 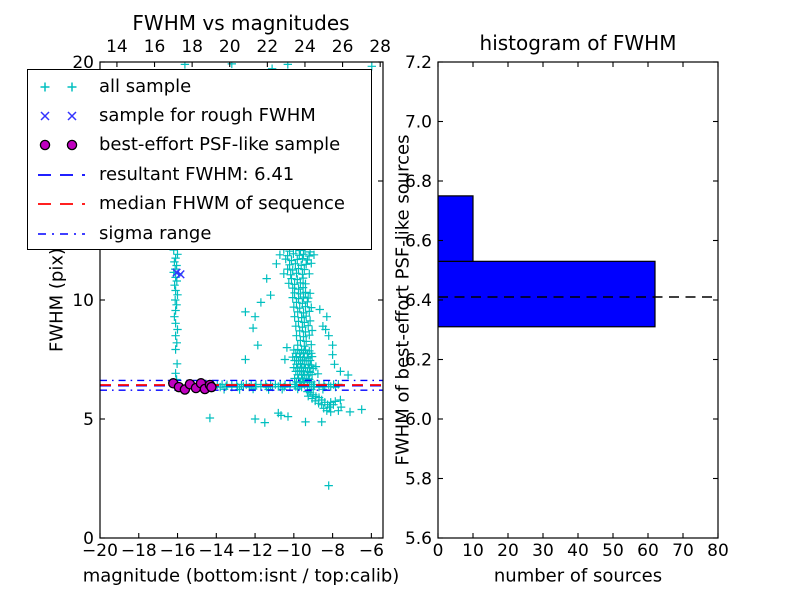 I want to click on legend-item-psf-sample: best-effort PSF-like sample, so click(x=204, y=145).